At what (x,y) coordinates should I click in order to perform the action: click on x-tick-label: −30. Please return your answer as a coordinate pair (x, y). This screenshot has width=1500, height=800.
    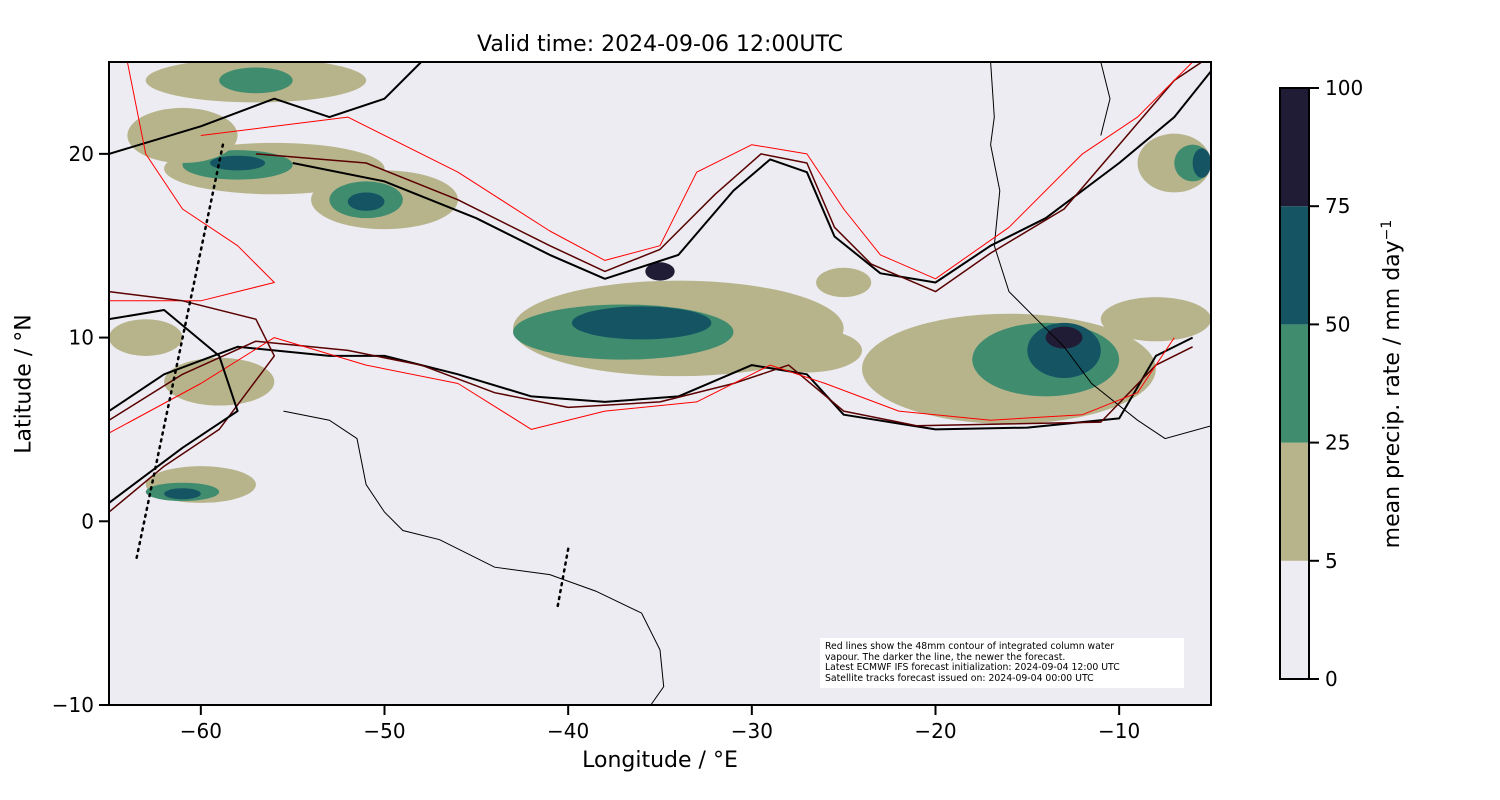
    Looking at the image, I should click on (752, 731).